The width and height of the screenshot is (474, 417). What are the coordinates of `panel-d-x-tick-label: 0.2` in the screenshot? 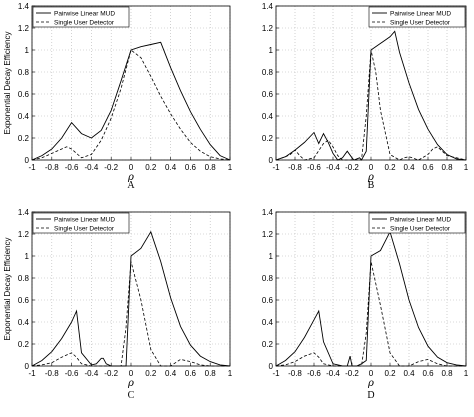 It's located at (390, 373).